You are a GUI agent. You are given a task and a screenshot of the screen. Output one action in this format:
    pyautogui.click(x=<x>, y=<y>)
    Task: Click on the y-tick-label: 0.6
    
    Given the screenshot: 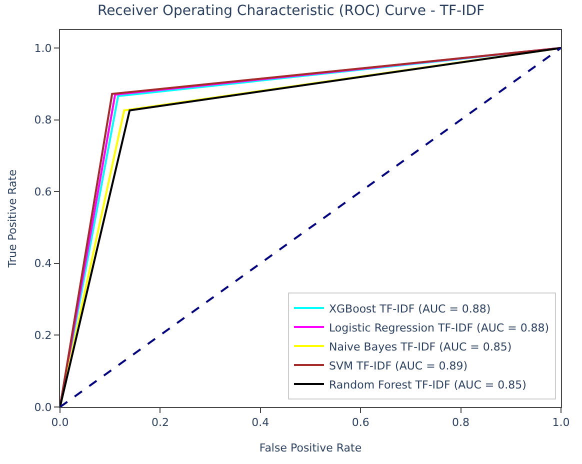 What is the action you would take?
    pyautogui.click(x=43, y=191)
    